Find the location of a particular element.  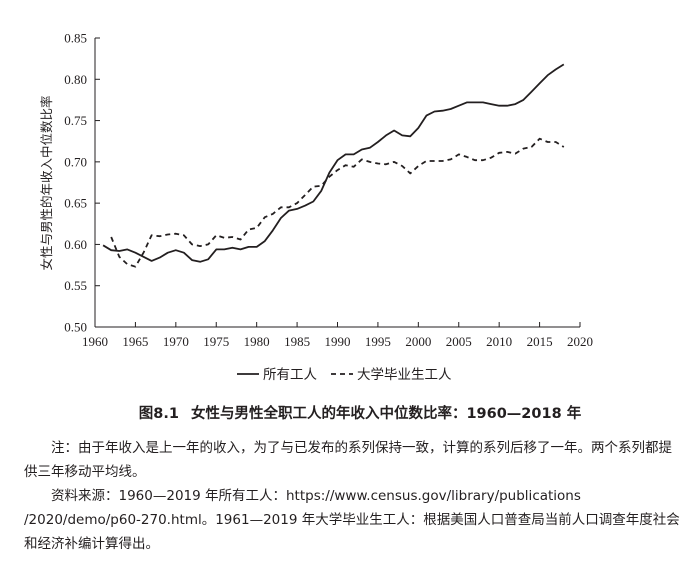

x-tick-label: 1985 is located at coordinates (297, 341).